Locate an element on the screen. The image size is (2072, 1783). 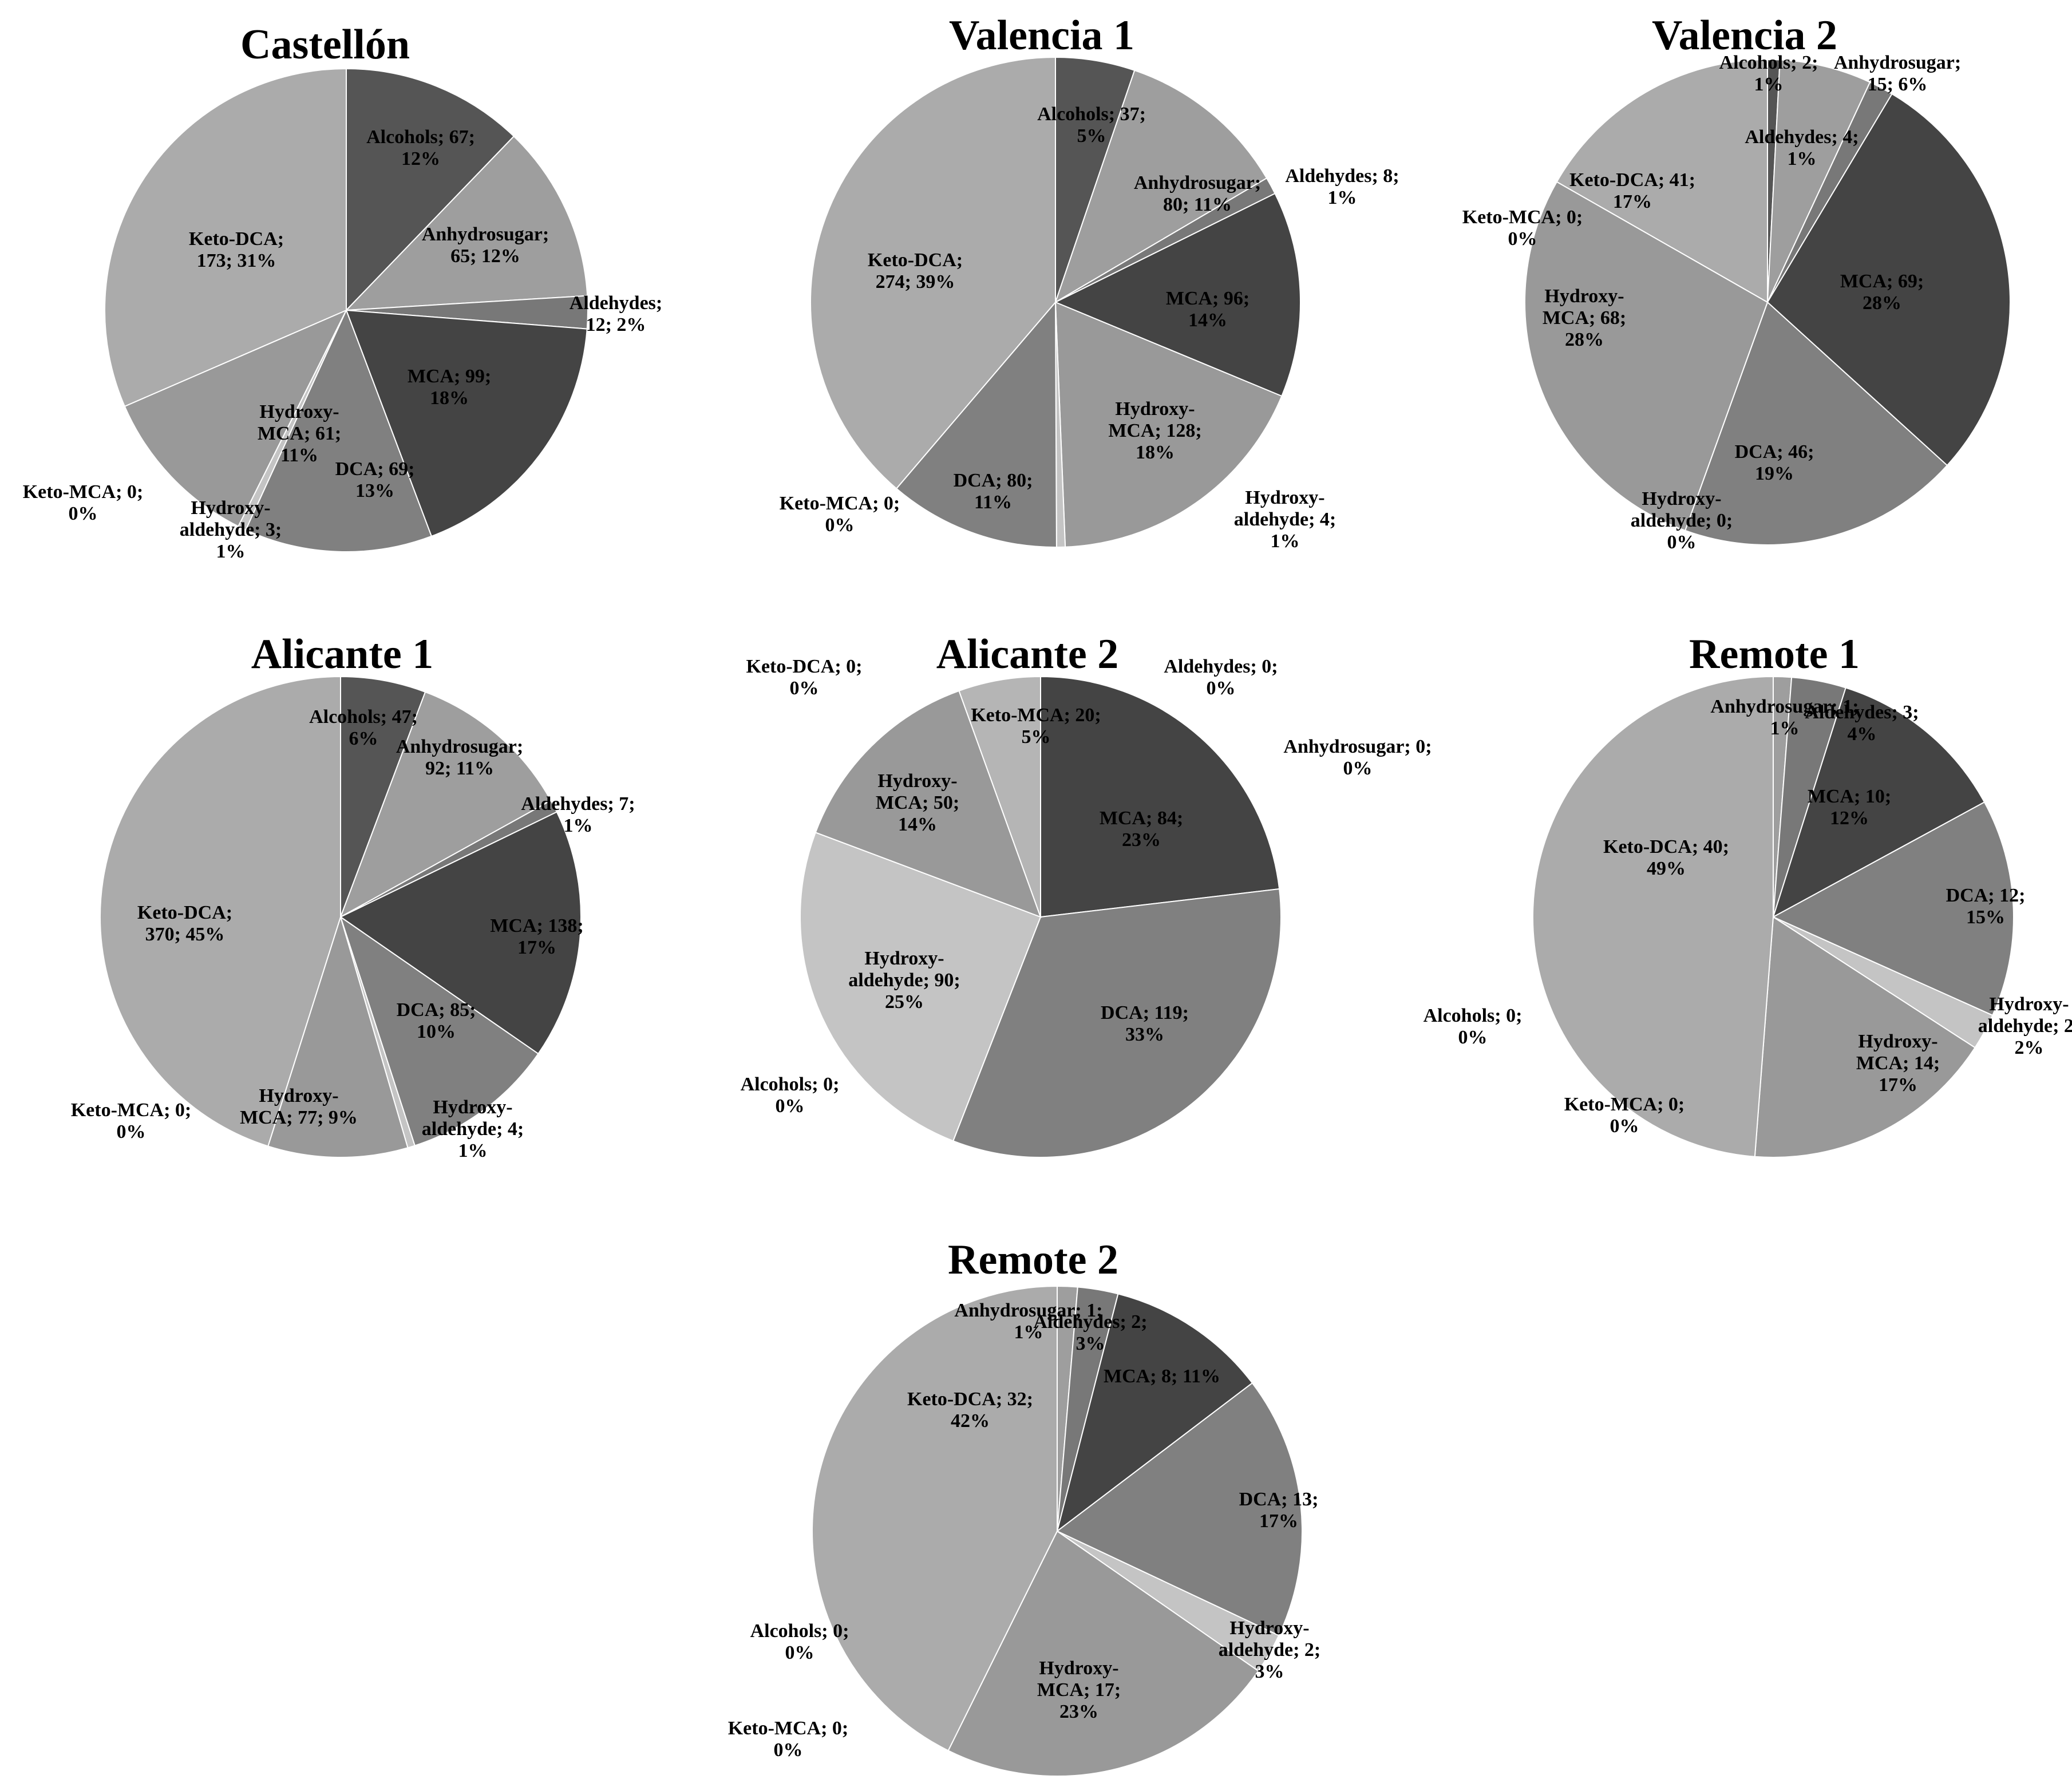
slice-label-mca: MCA; 99; 18% is located at coordinates (449, 387).